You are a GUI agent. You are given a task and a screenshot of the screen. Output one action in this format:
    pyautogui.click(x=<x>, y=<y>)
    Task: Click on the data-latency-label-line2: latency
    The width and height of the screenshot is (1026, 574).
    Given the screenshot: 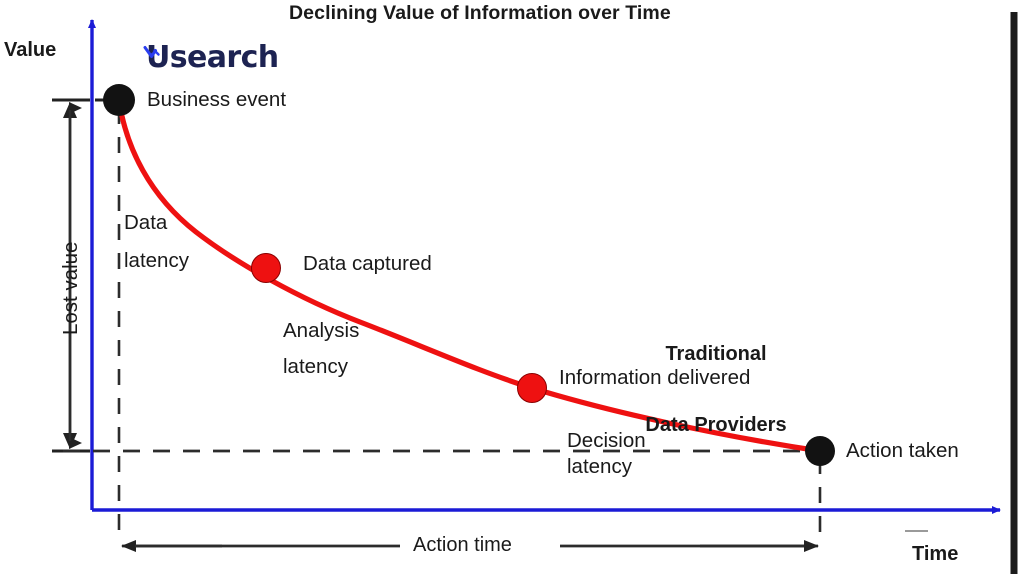 What is the action you would take?
    pyautogui.click(x=156, y=260)
    